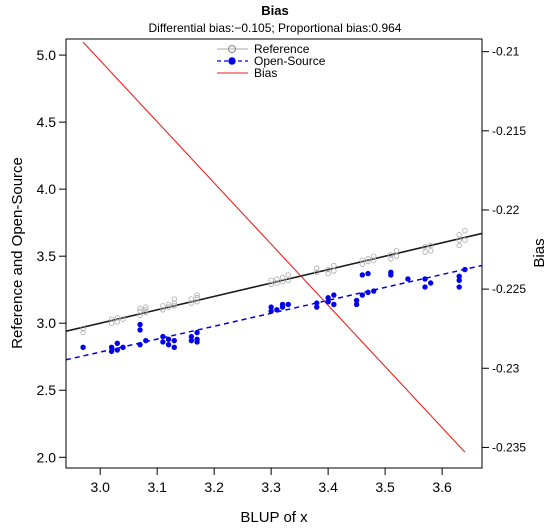  I want to click on legend-bias-label: Bias, so click(265, 73).